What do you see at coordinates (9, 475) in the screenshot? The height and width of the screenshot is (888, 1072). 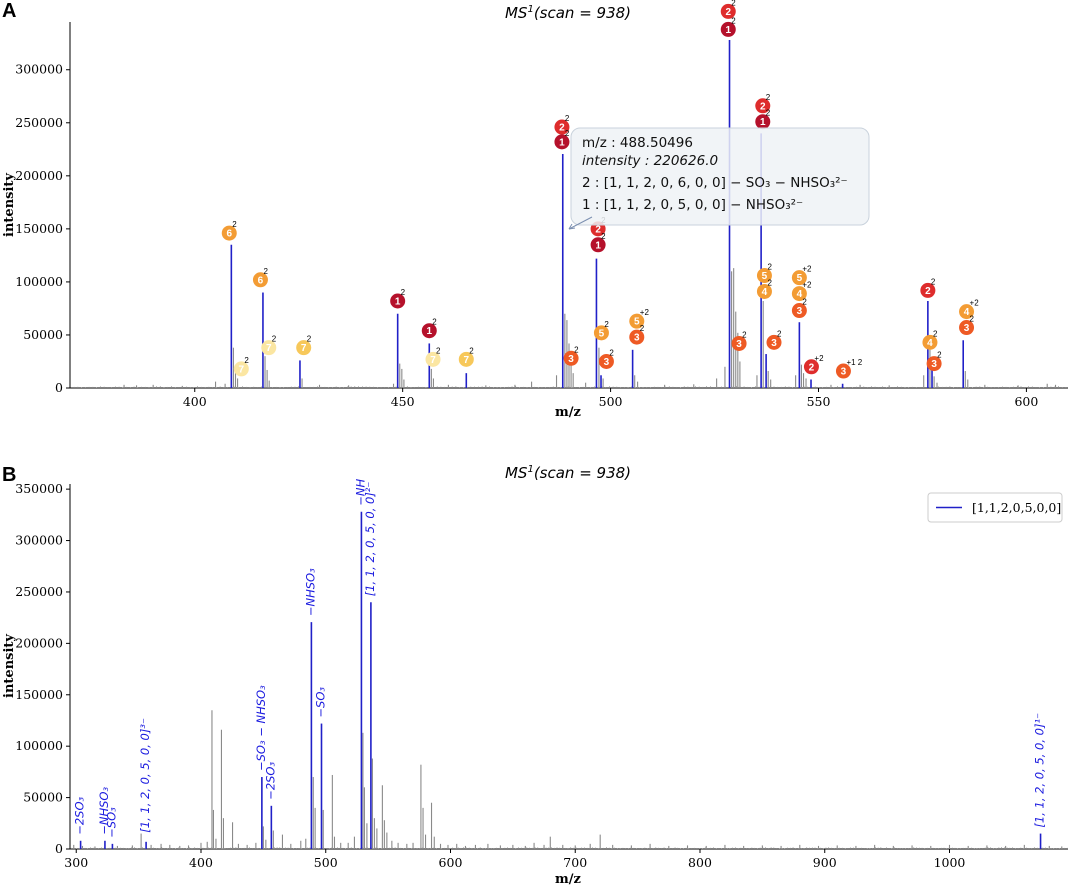 I see `panel-b-letter: B` at bounding box center [9, 475].